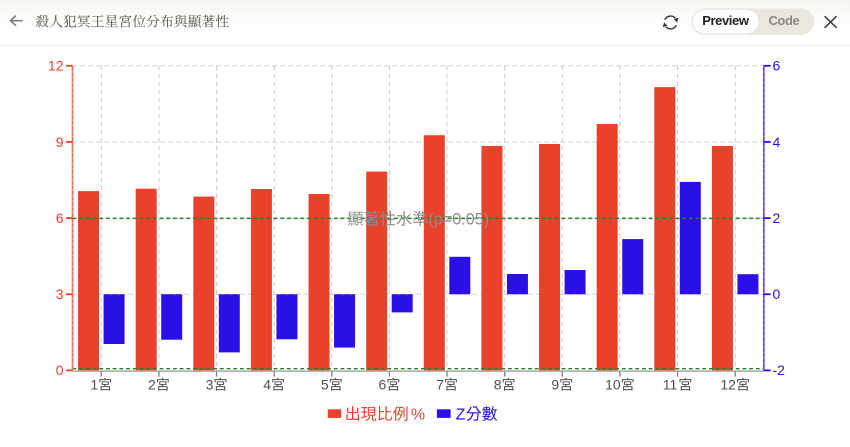  I want to click on svg-text: 1, so click(94, 385).